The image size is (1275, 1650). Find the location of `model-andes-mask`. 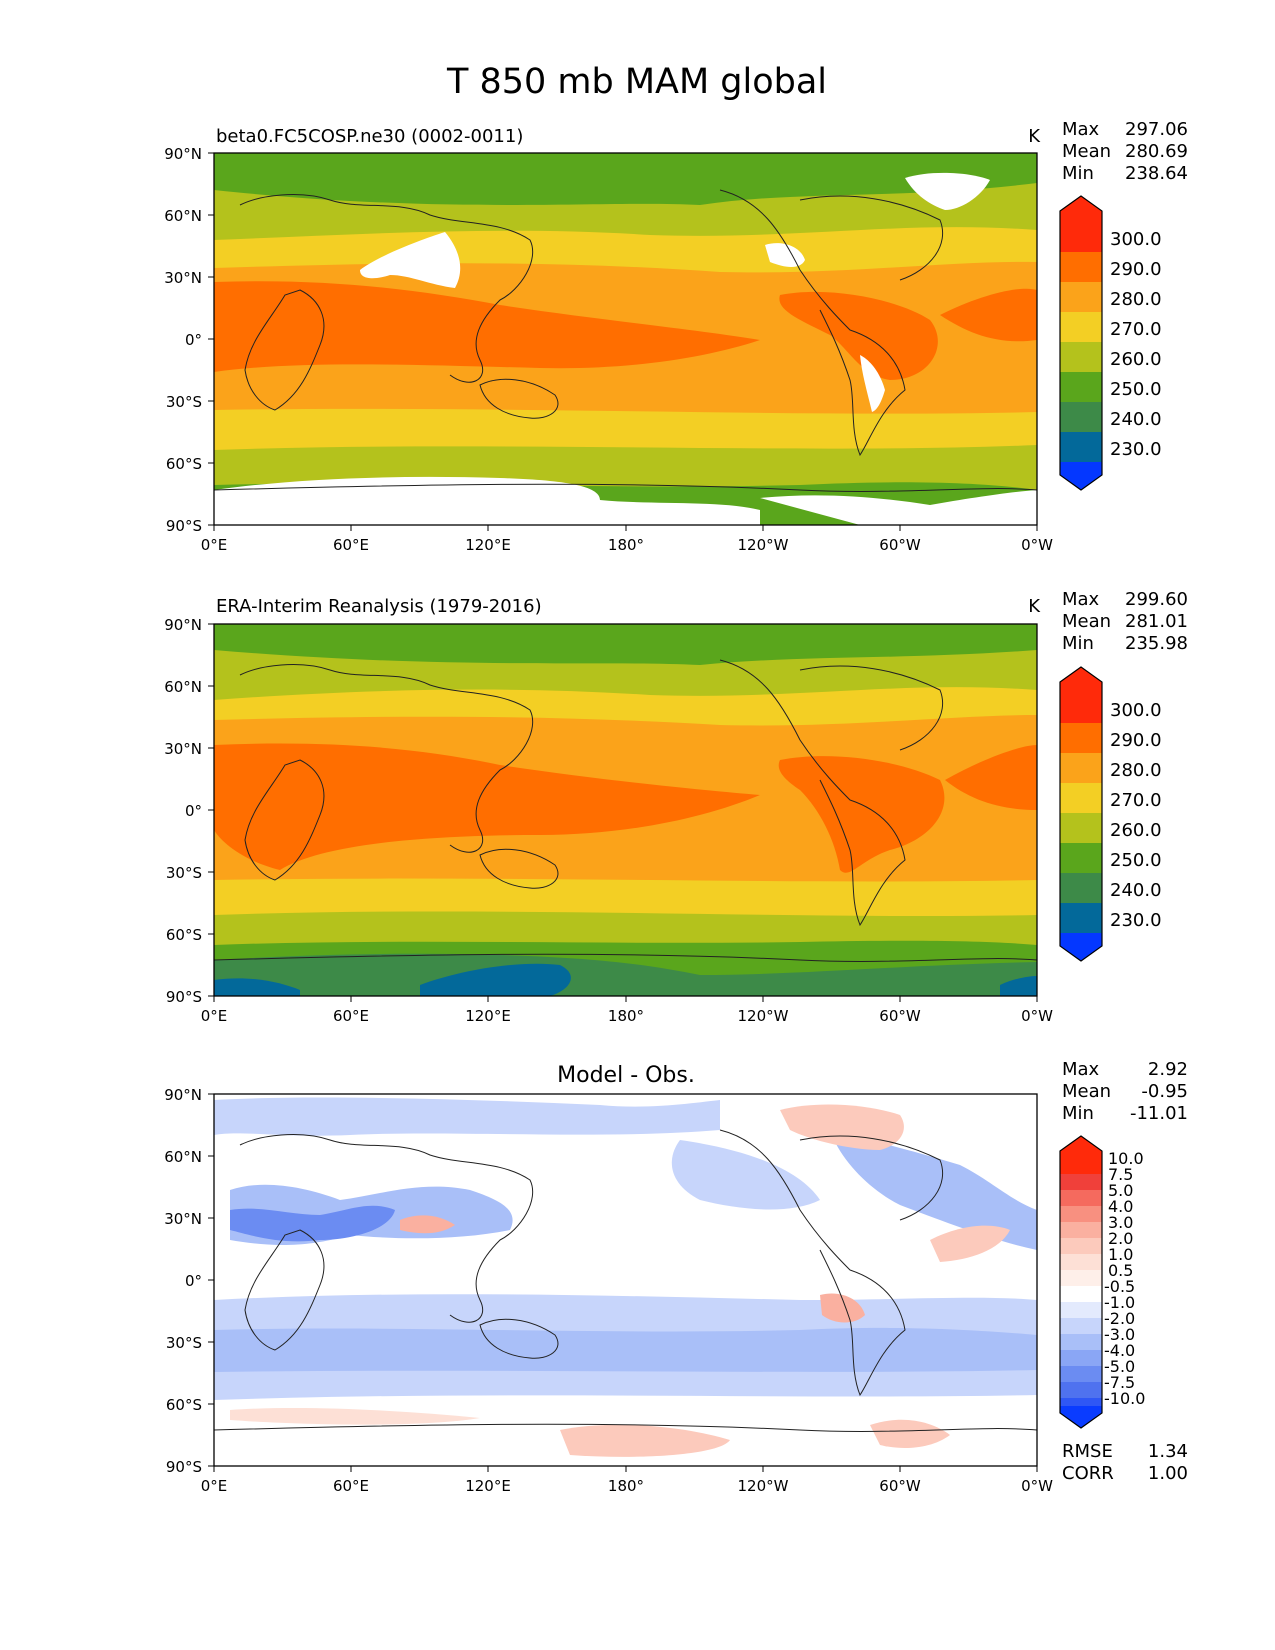

model-andes-mask is located at coordinates (872, 383).